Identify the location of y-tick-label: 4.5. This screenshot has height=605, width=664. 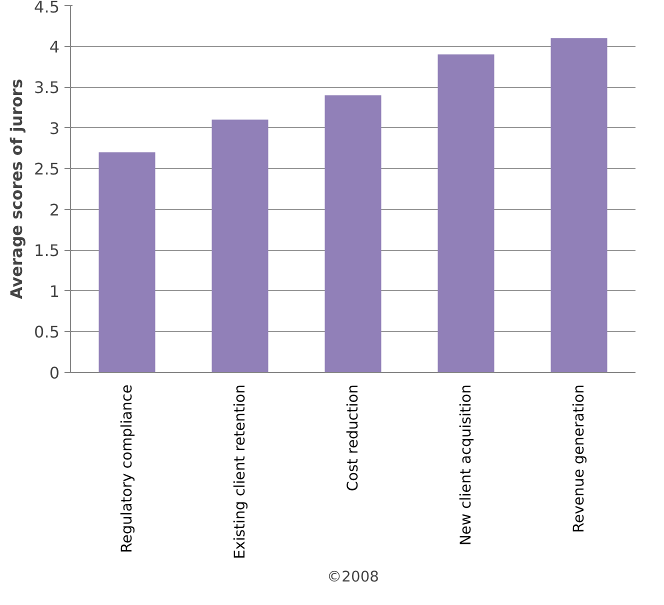
(47, 8).